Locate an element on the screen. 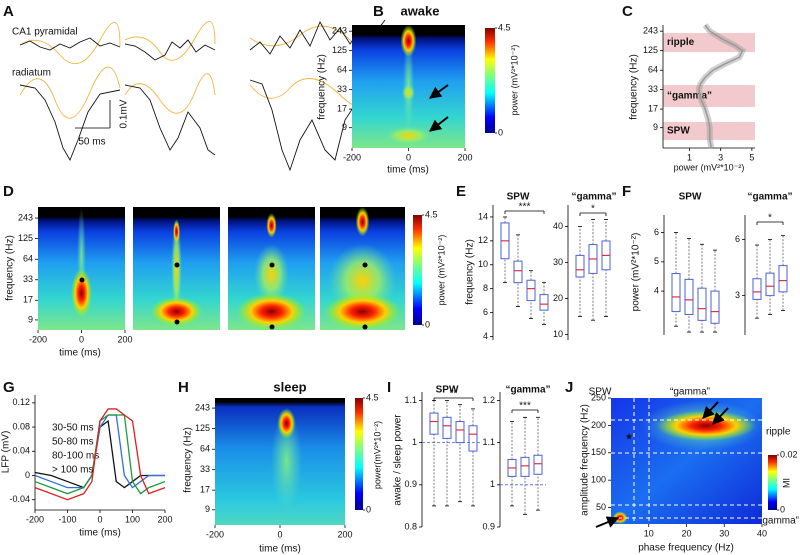 This screenshot has height=555, width=800. annotation: SPW is located at coordinates (600, 392).